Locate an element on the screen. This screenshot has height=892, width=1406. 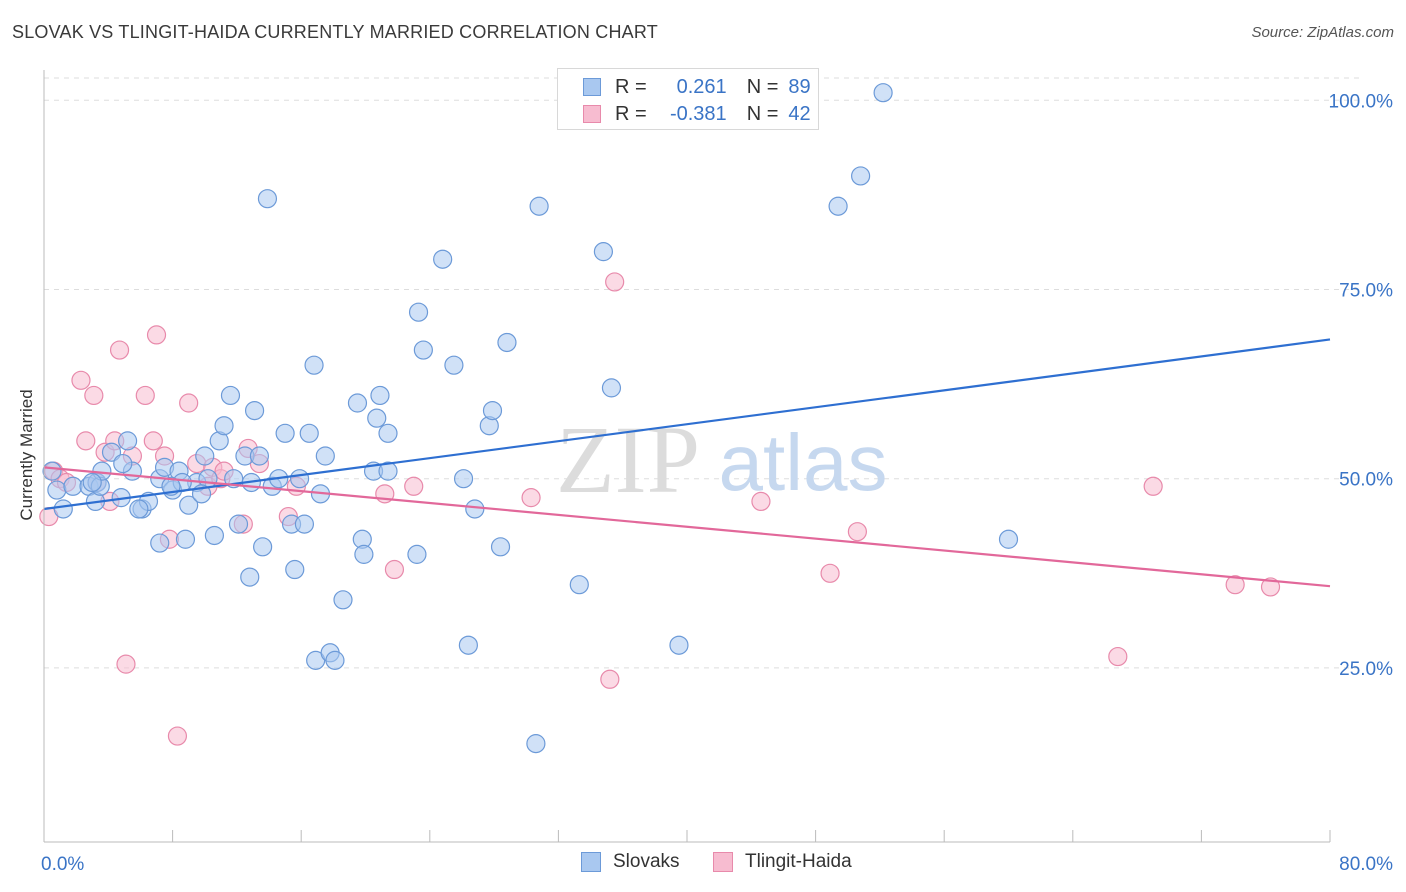
y-axis-label: Currently Married is located at coordinates (26, 455).